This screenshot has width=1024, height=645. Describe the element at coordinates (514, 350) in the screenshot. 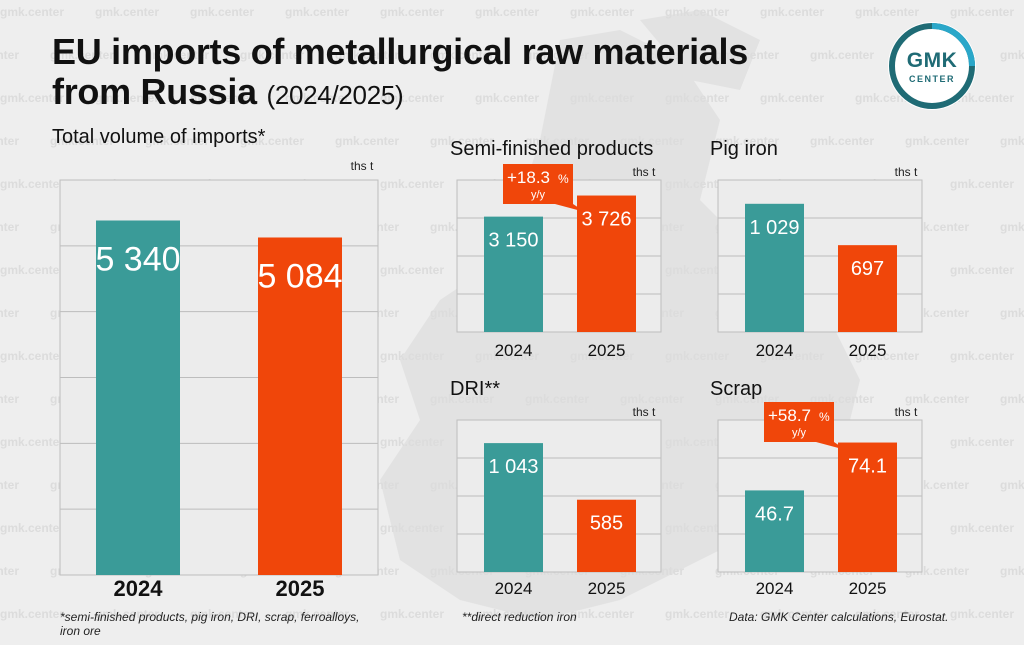

I see `semi-category-label-2024: 2024` at that location.